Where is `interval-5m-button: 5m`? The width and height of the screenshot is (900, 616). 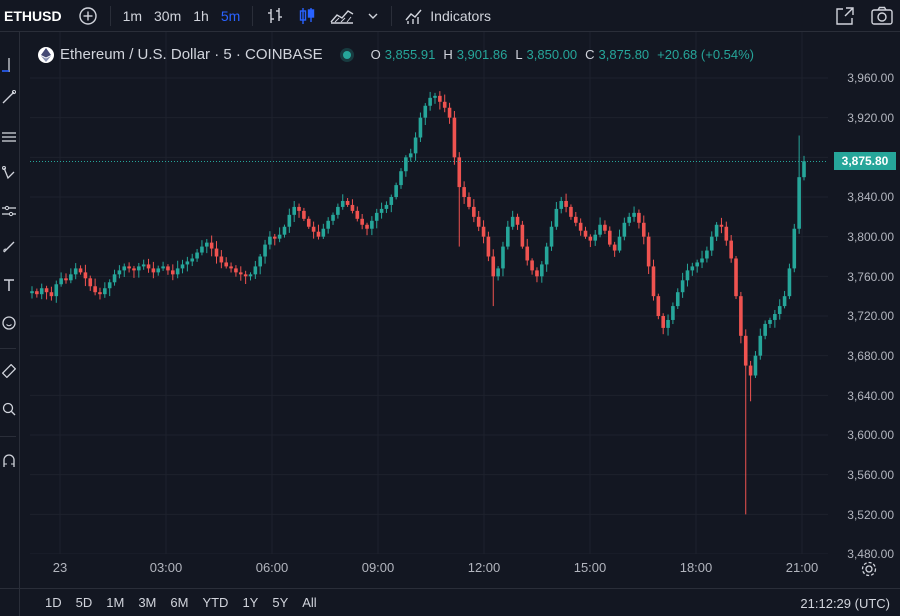 interval-5m-button: 5m is located at coordinates (230, 15).